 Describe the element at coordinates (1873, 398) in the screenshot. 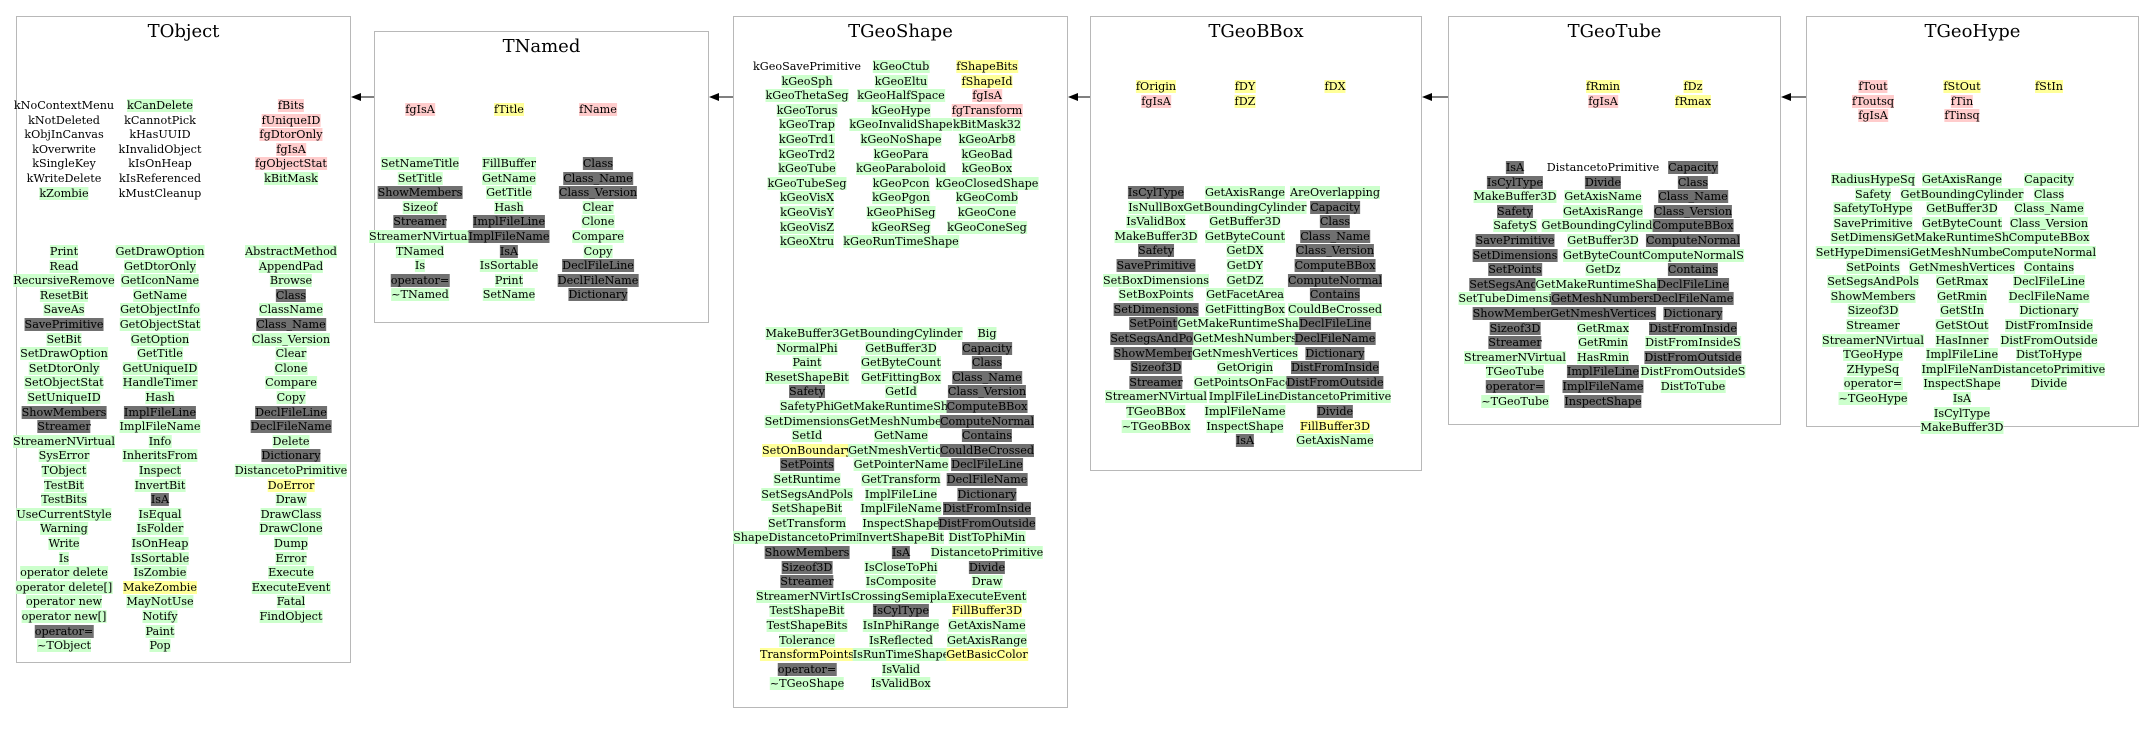

I see `method-item: ~TGeoHype` at that location.